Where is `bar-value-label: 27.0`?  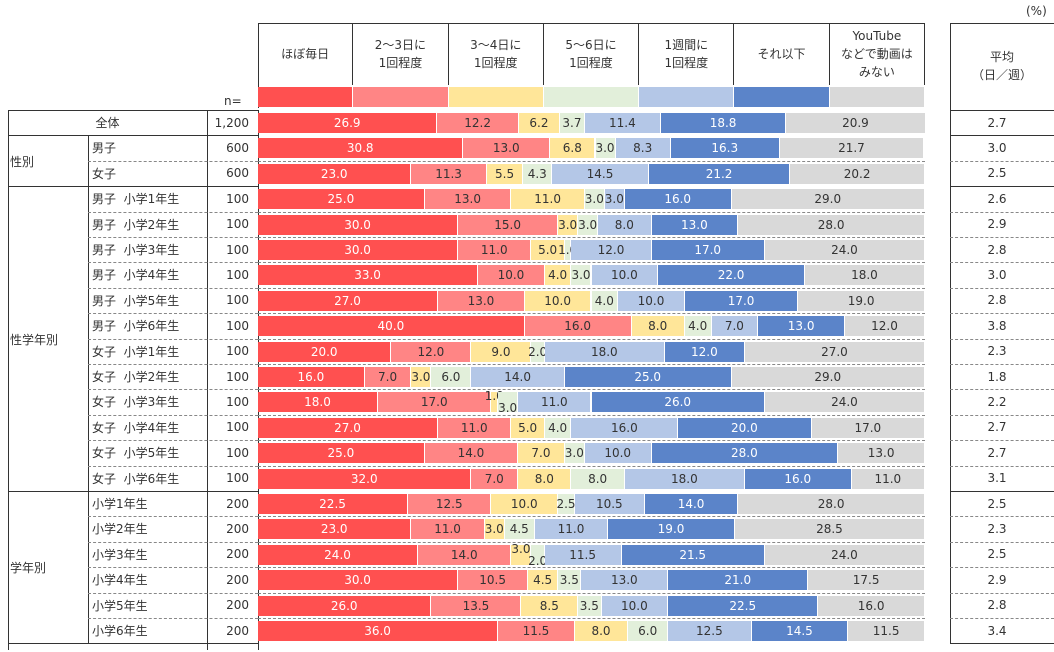 bar-value-label: 27.0 is located at coordinates (347, 300).